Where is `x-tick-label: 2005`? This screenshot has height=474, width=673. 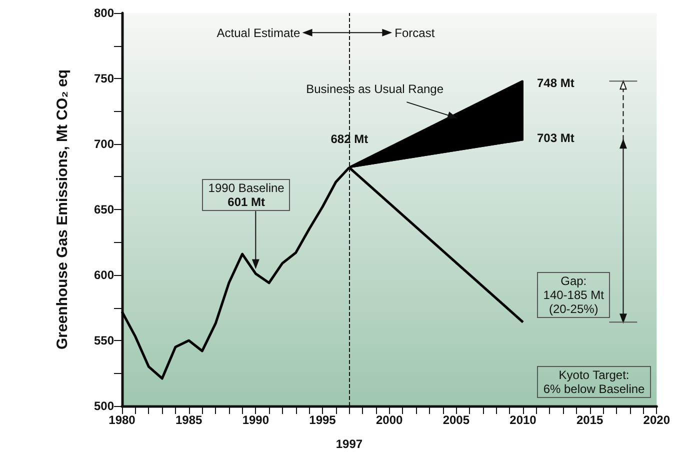
x-tick-label: 2005 is located at coordinates (456, 420).